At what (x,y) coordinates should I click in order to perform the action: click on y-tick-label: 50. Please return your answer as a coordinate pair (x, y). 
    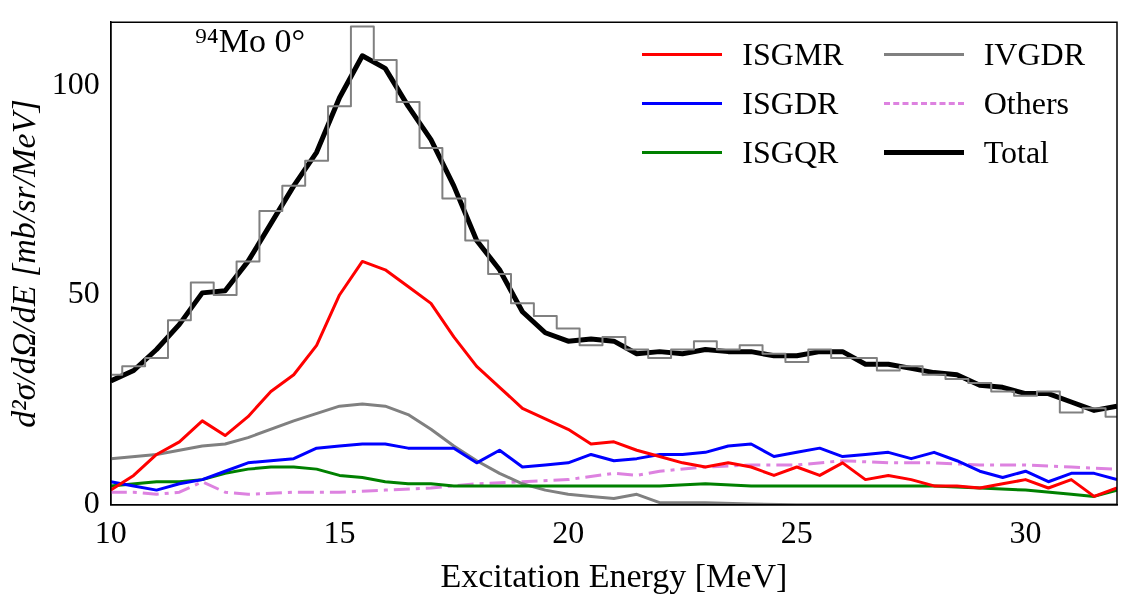
    Looking at the image, I should click on (83, 292).